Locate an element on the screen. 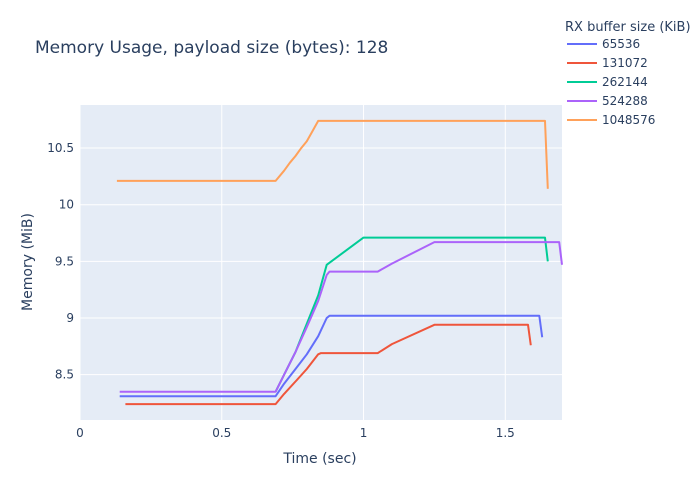 This screenshot has width=700, height=500. y-tick-label: 10.5 is located at coordinates (60, 148).